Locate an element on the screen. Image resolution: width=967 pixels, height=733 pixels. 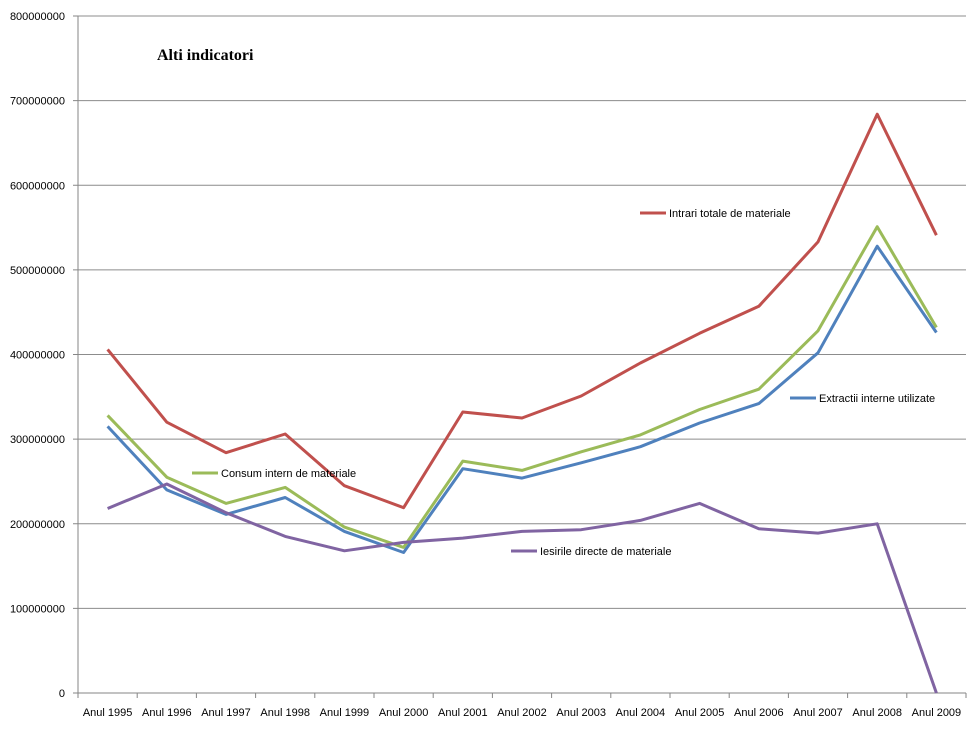
x-tick-label: Anul 2008 is located at coordinates (877, 713).